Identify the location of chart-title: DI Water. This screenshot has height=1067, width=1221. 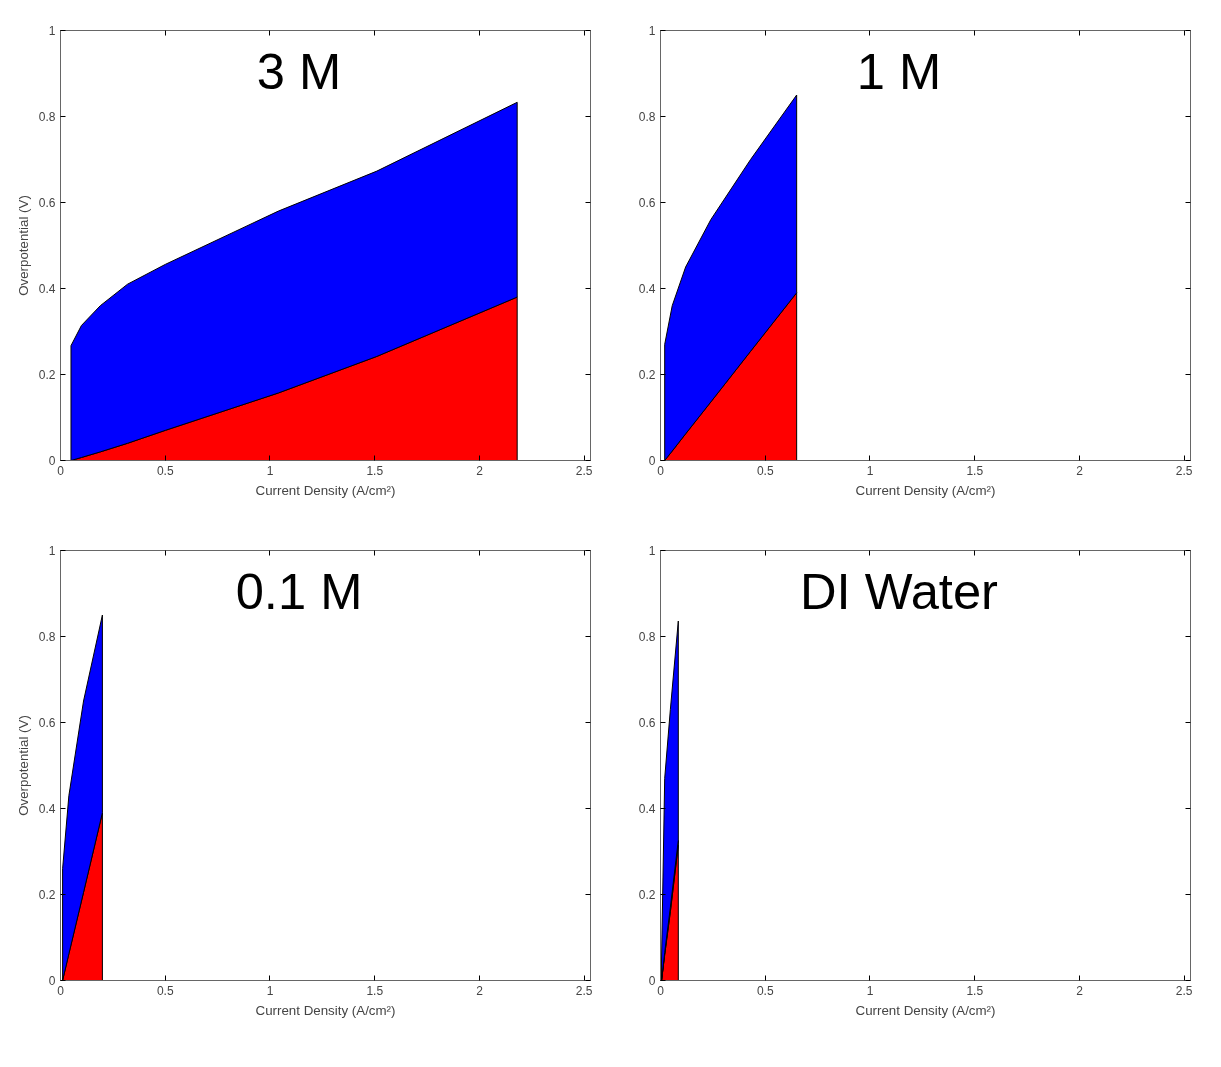
(899, 592).